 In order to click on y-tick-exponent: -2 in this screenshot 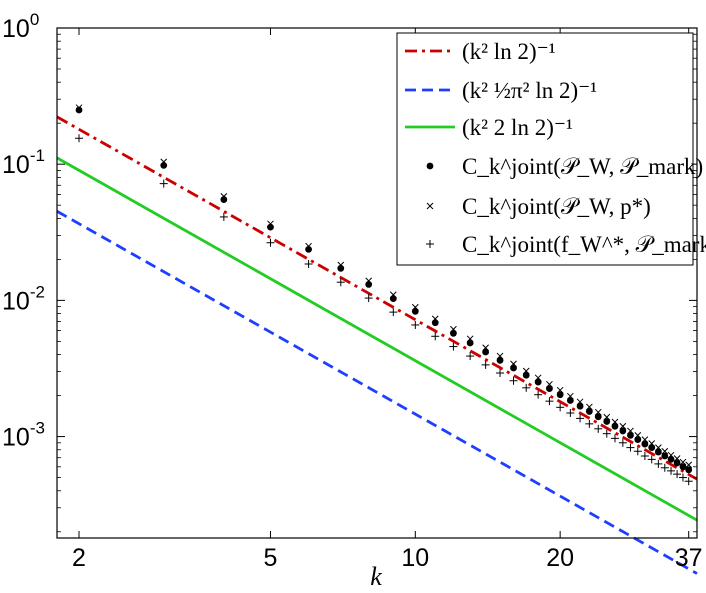, I will do `click(37, 291)`.